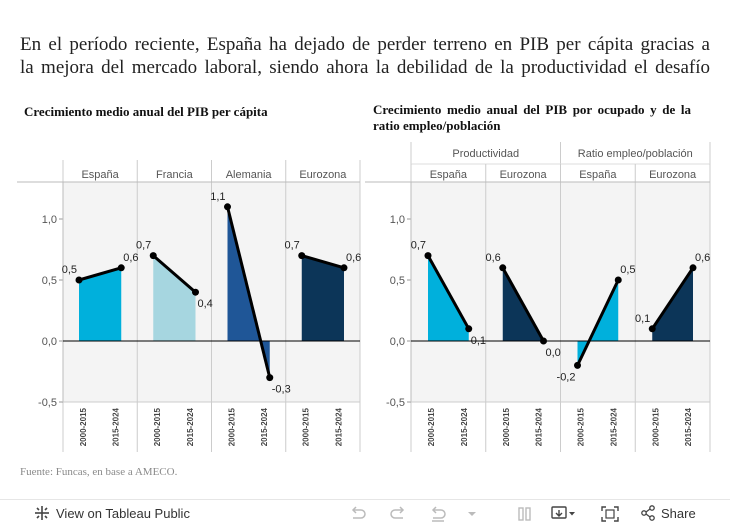 The width and height of the screenshot is (730, 527). Describe the element at coordinates (485, 154) in the screenshot. I see `super-group-label: Productividad` at that location.